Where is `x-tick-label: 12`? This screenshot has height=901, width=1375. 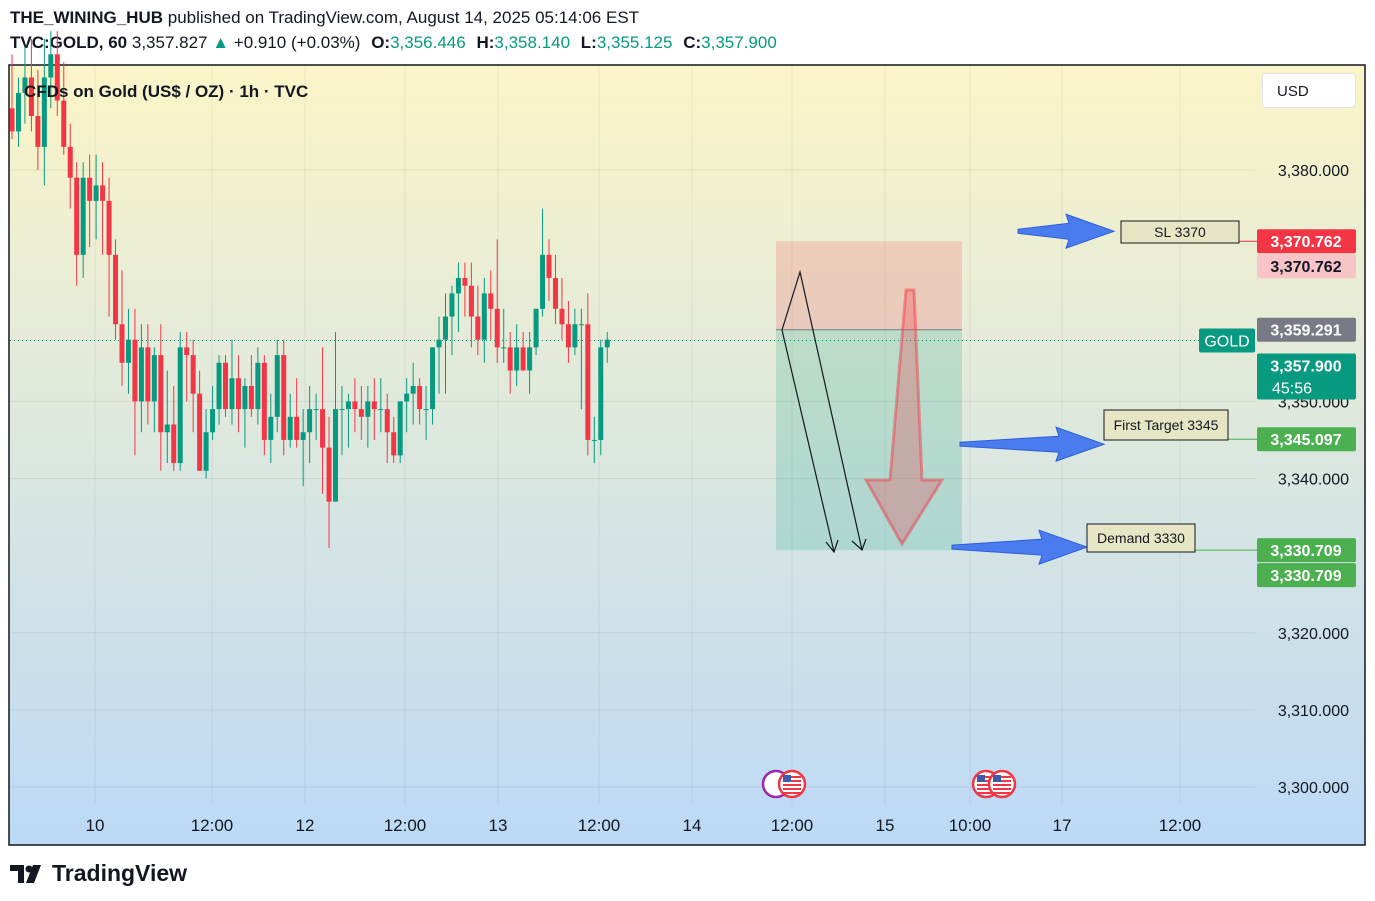
x-tick-label: 12 is located at coordinates (305, 825).